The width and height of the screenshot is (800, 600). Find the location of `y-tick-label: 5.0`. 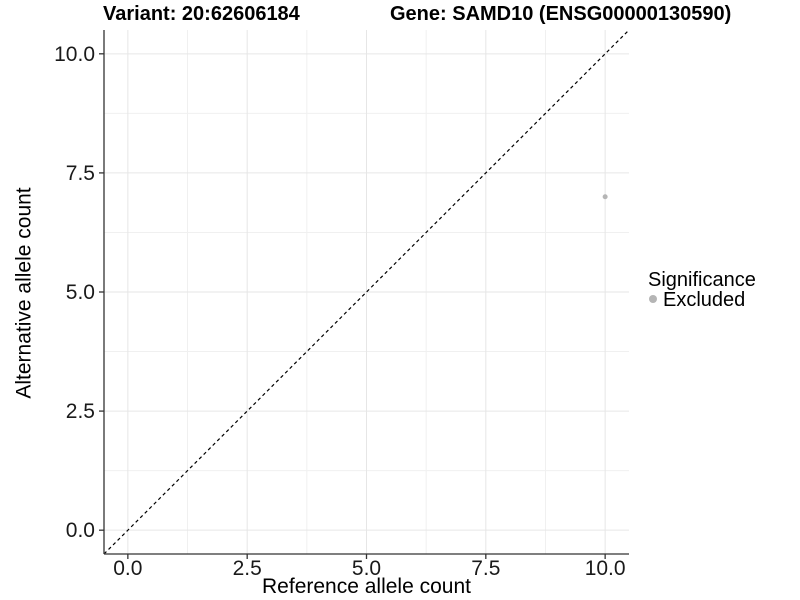

y-tick-label: 5.0 is located at coordinates (80, 292).